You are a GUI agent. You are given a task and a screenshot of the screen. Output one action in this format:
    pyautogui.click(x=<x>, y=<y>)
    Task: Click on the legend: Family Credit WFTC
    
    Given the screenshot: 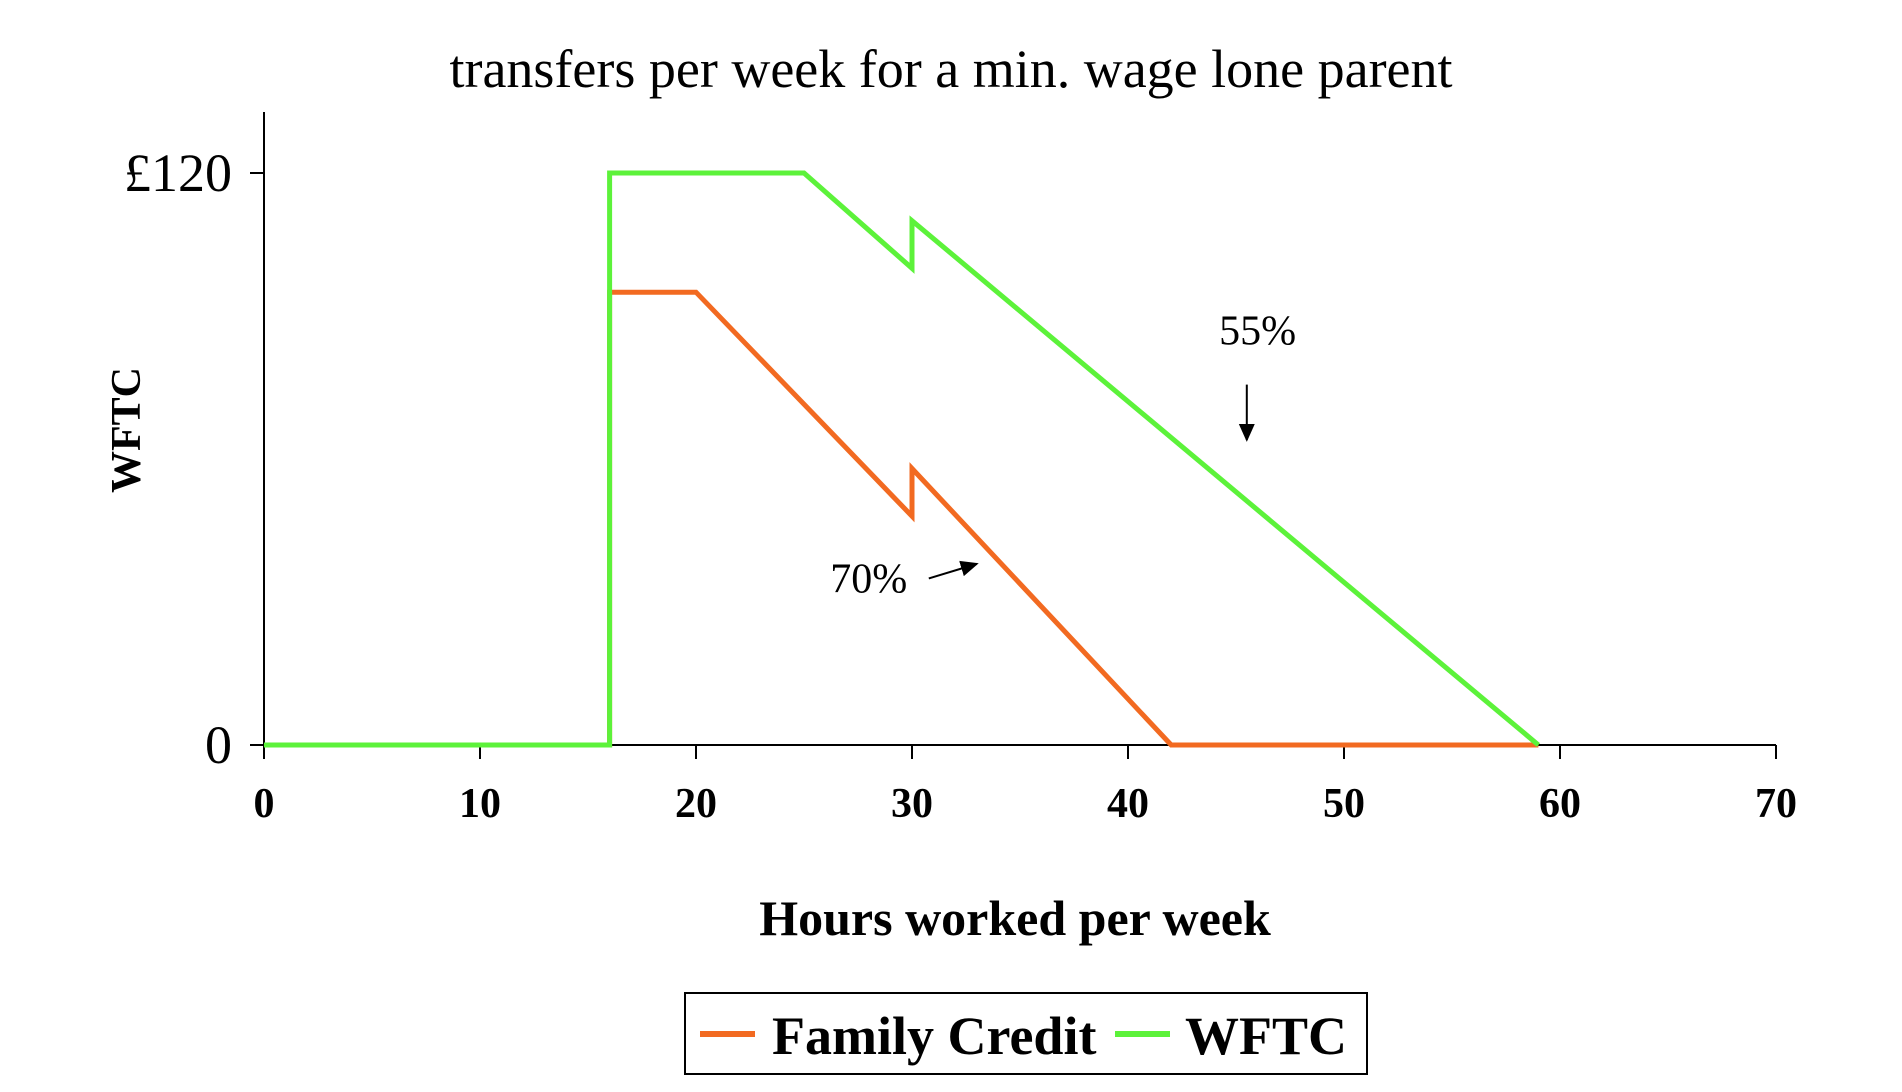 What is the action you would take?
    pyautogui.click(x=1026, y=1033)
    